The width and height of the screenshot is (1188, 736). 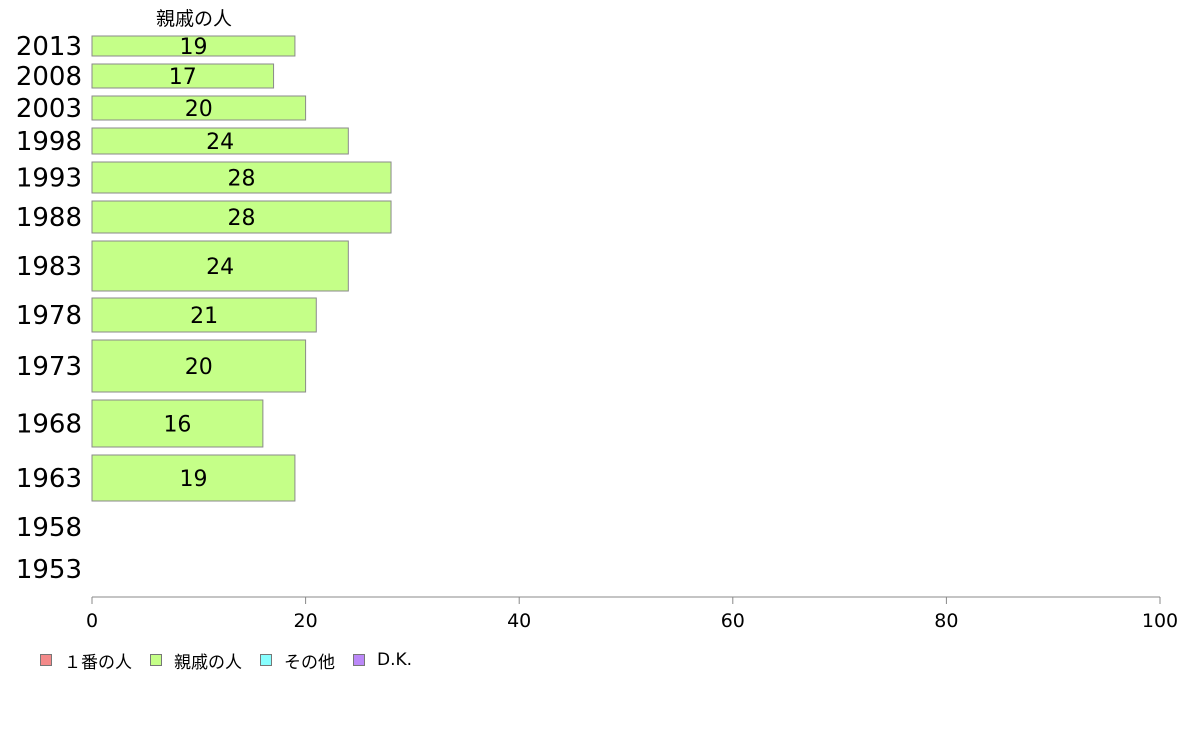 I want to click on x-tick-label: 40, so click(x=519, y=621).